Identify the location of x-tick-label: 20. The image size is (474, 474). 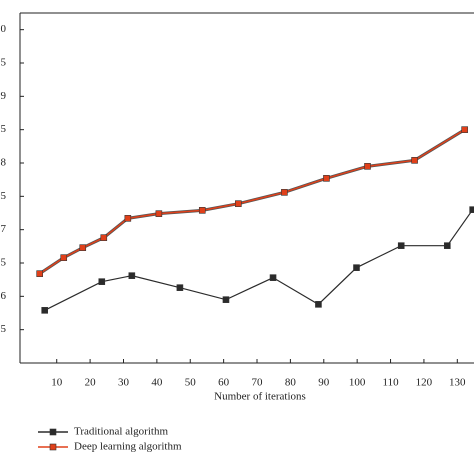
(91, 383).